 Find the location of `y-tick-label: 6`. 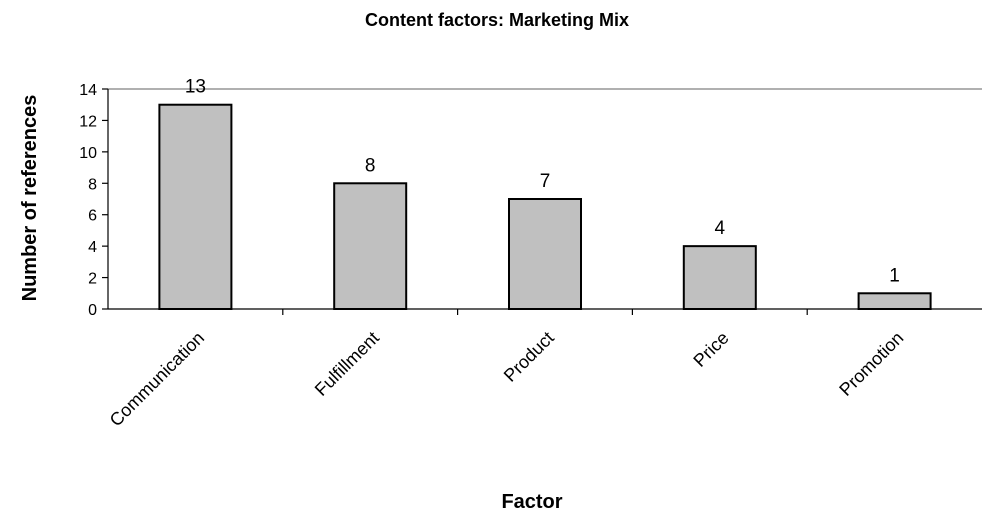

y-tick-label: 6 is located at coordinates (92, 216).